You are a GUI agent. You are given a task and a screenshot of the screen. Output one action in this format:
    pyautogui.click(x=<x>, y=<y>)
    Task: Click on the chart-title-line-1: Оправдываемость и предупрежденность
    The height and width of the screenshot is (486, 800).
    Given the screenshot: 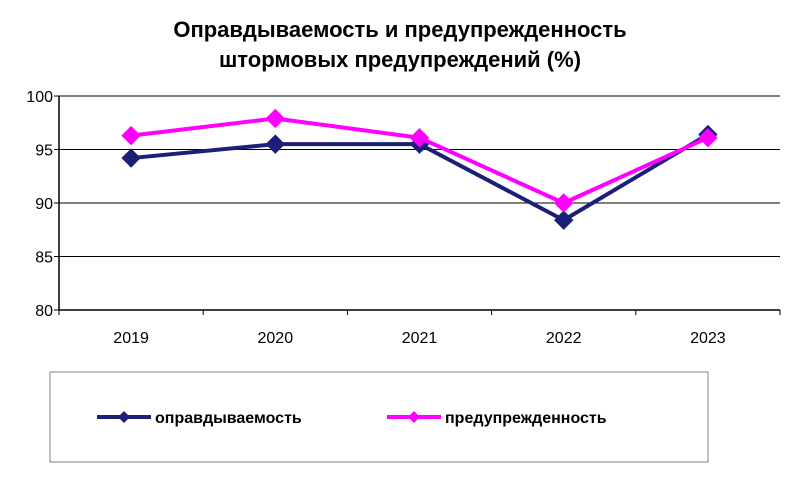 What is the action you would take?
    pyautogui.click(x=399, y=29)
    